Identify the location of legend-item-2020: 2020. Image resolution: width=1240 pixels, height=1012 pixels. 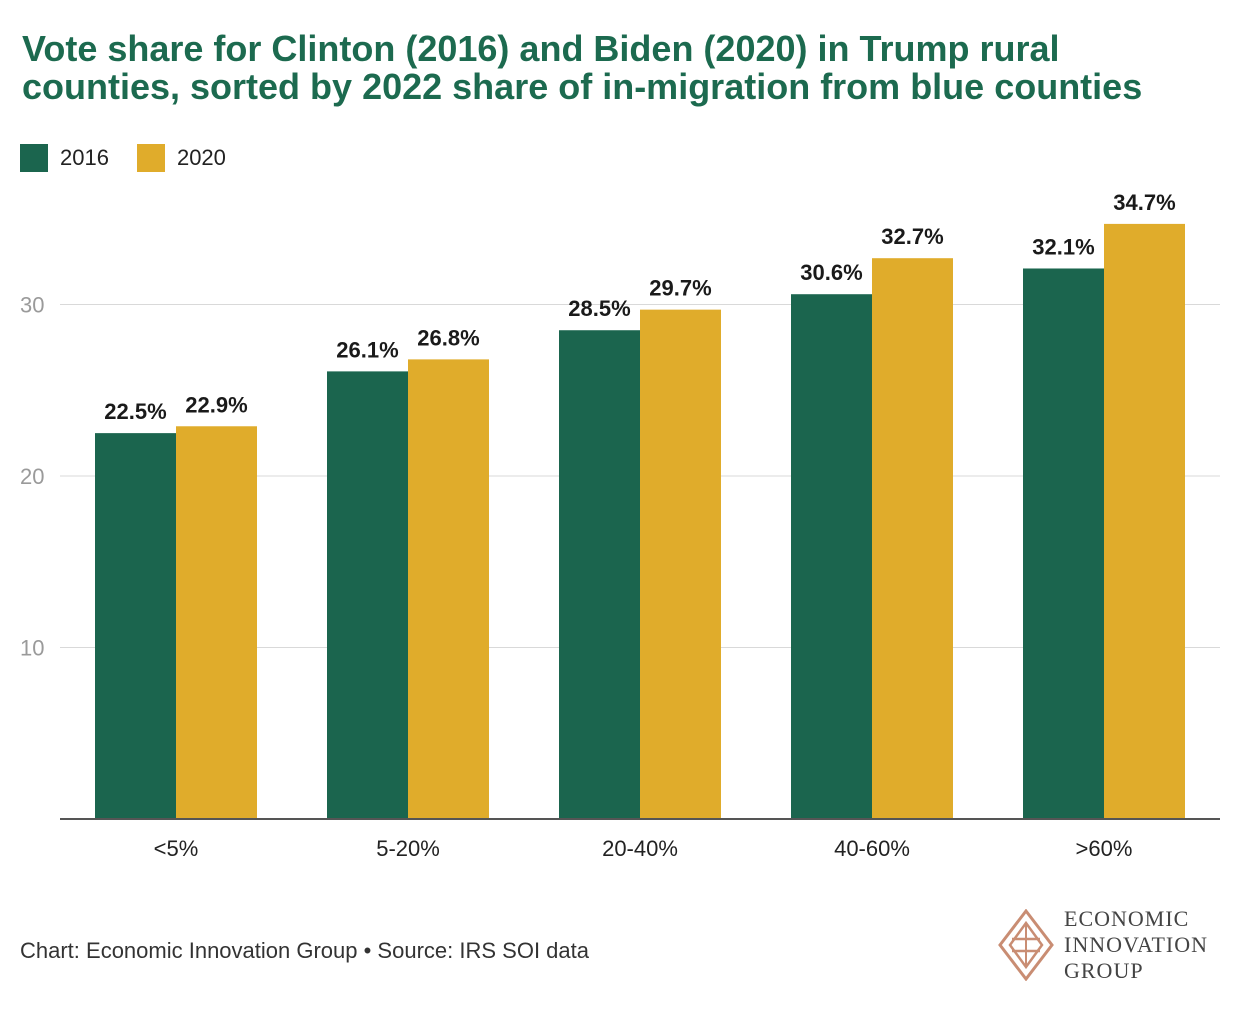
(181, 158).